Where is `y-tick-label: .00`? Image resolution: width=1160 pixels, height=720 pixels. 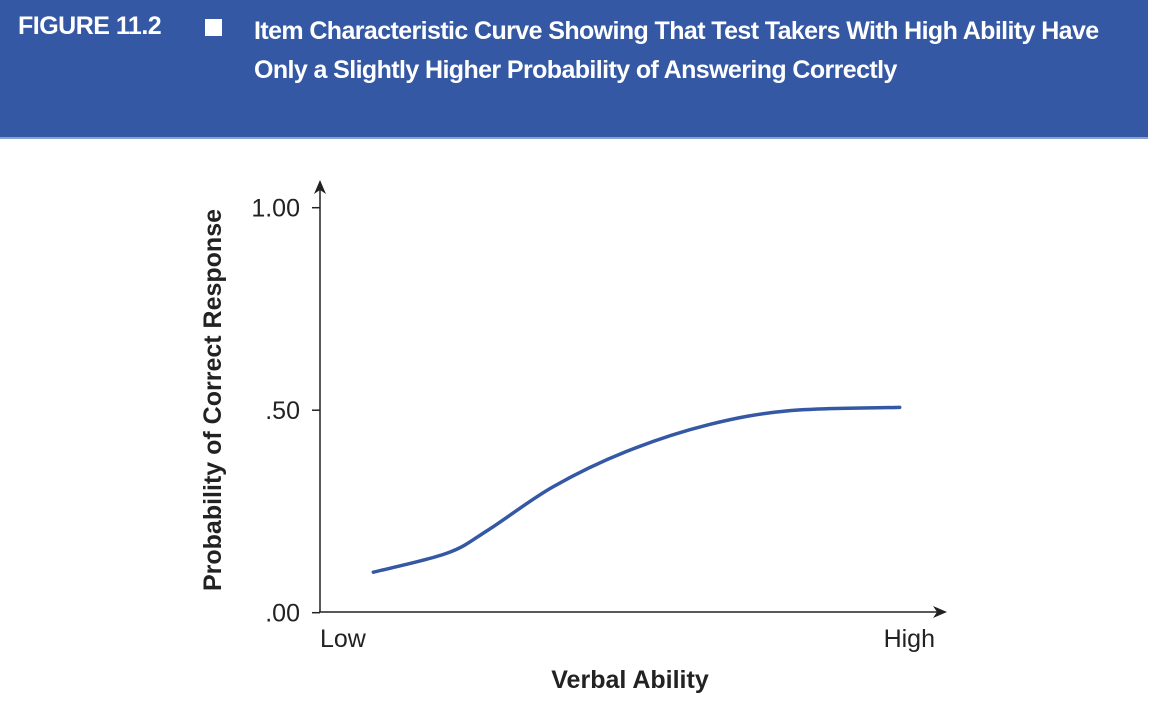 y-tick-label: .00 is located at coordinates (282, 614).